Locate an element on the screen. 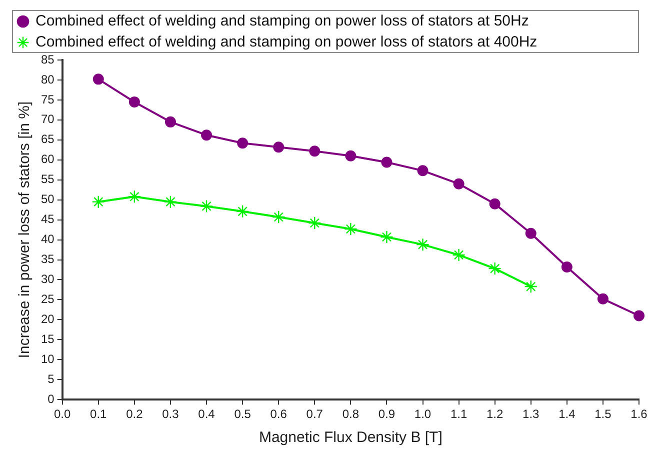 The image size is (661, 463). x-tick-label: 0.0 is located at coordinates (63, 414).